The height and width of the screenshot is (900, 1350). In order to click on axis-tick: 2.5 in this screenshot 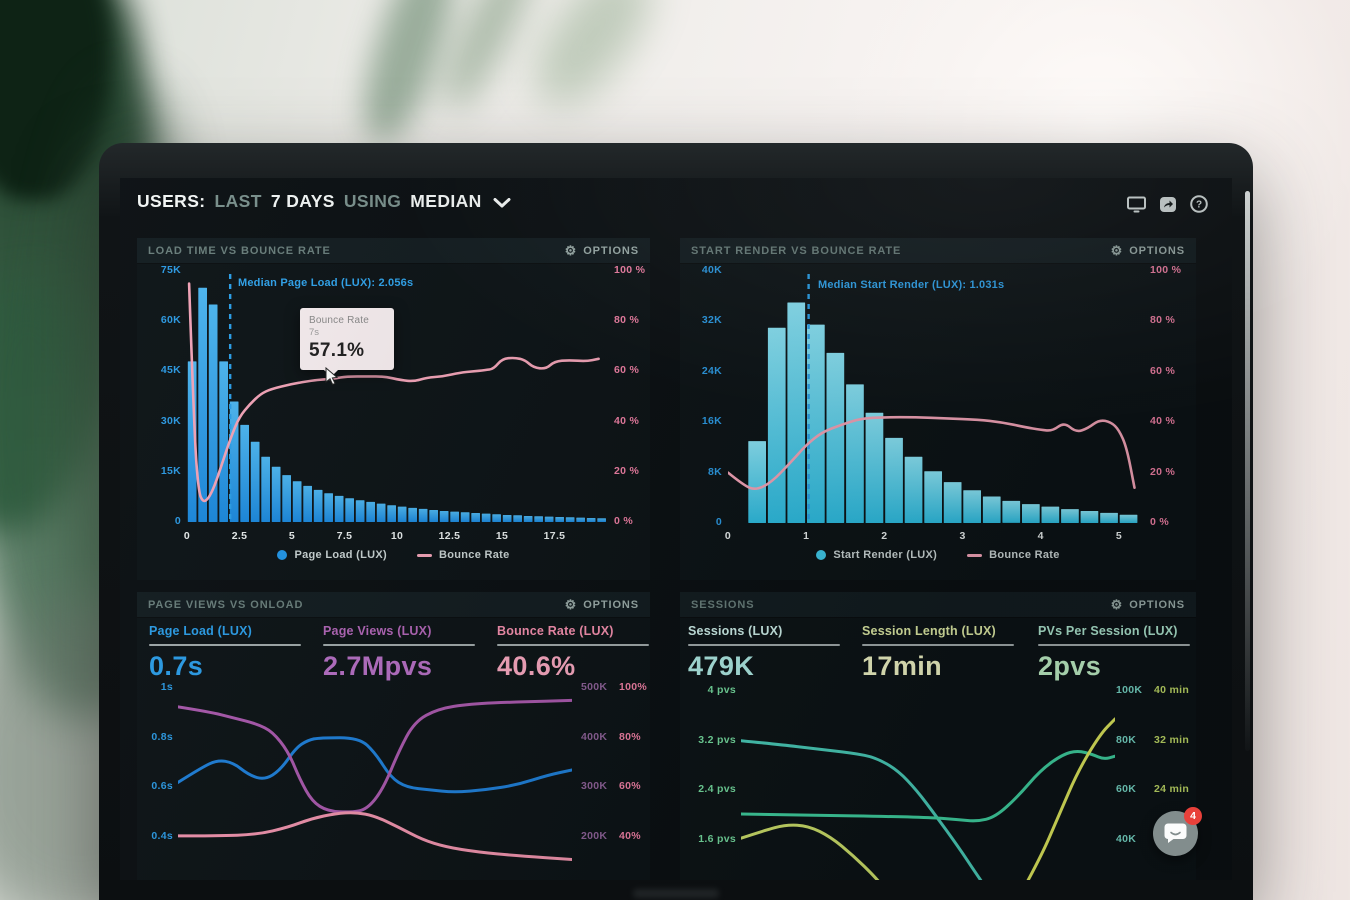, I will do `click(239, 536)`.